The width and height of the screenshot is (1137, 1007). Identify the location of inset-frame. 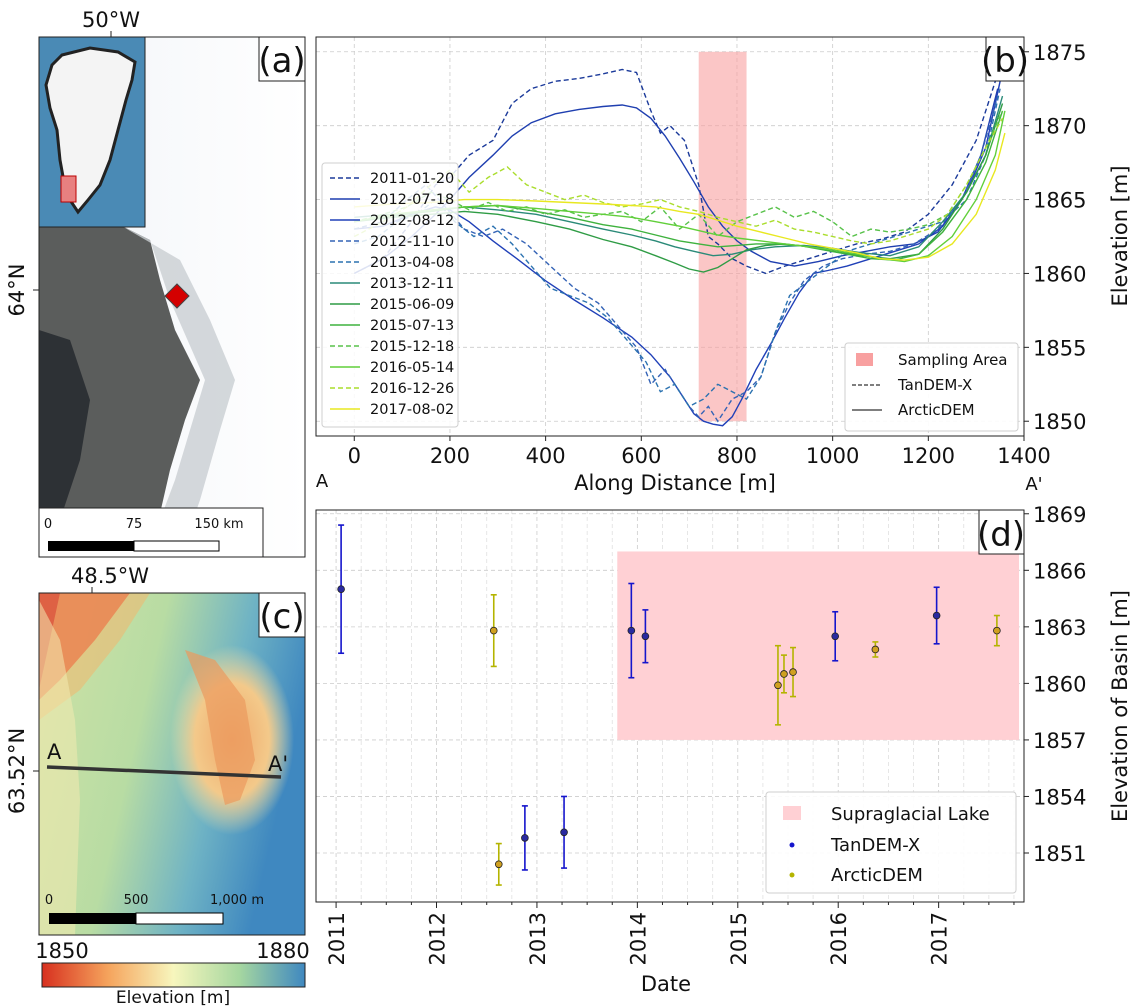
(92, 132).